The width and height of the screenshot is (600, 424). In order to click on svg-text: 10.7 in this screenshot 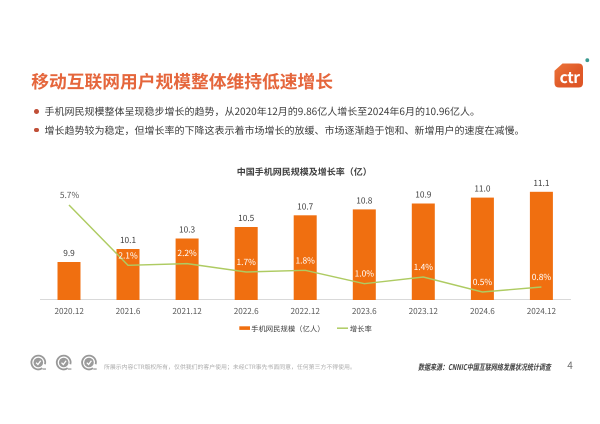, I will do `click(305, 206)`.